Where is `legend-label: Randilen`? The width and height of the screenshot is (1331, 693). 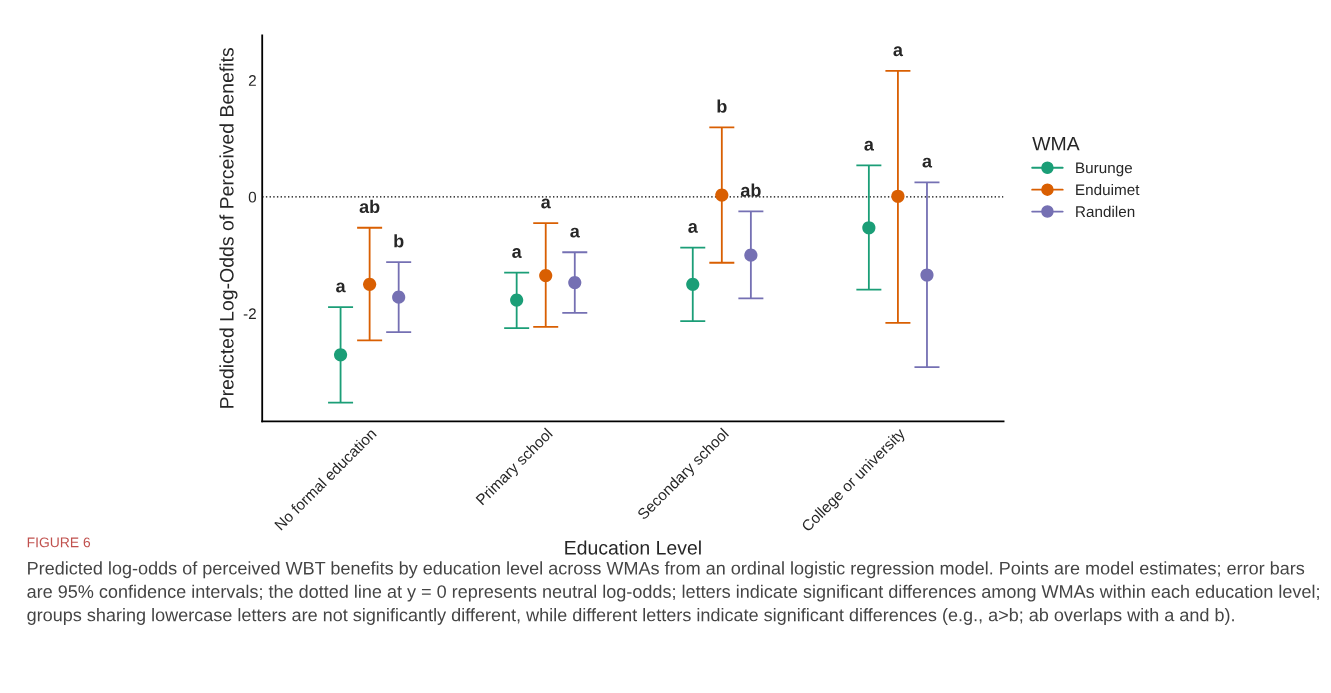 legend-label: Randilen is located at coordinates (1105, 211).